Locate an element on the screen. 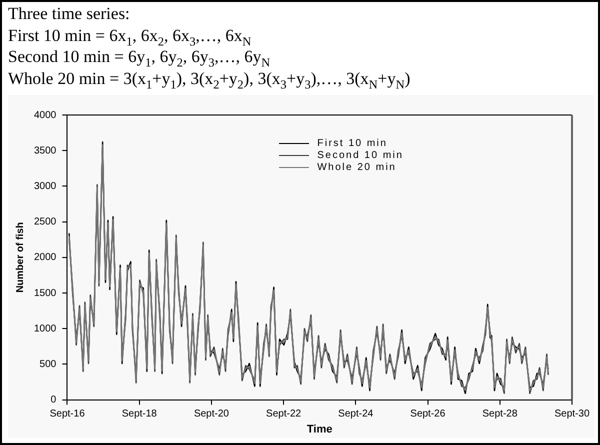  legend-label: First 10 min is located at coordinates (352, 143).